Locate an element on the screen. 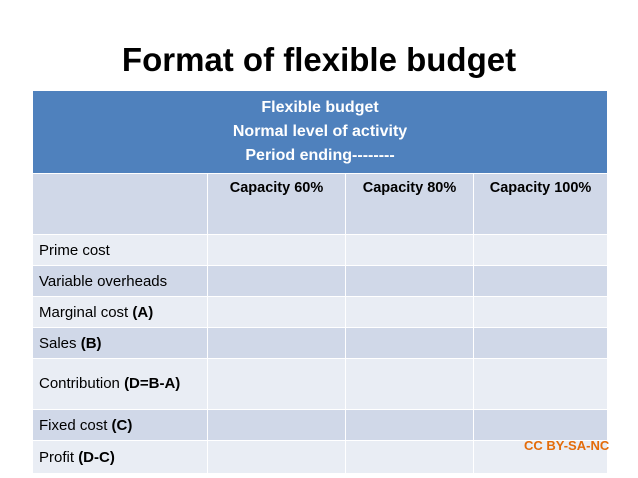 The width and height of the screenshot is (638, 478). table-row: Contribution (D=B-A) is located at coordinates (320, 384).